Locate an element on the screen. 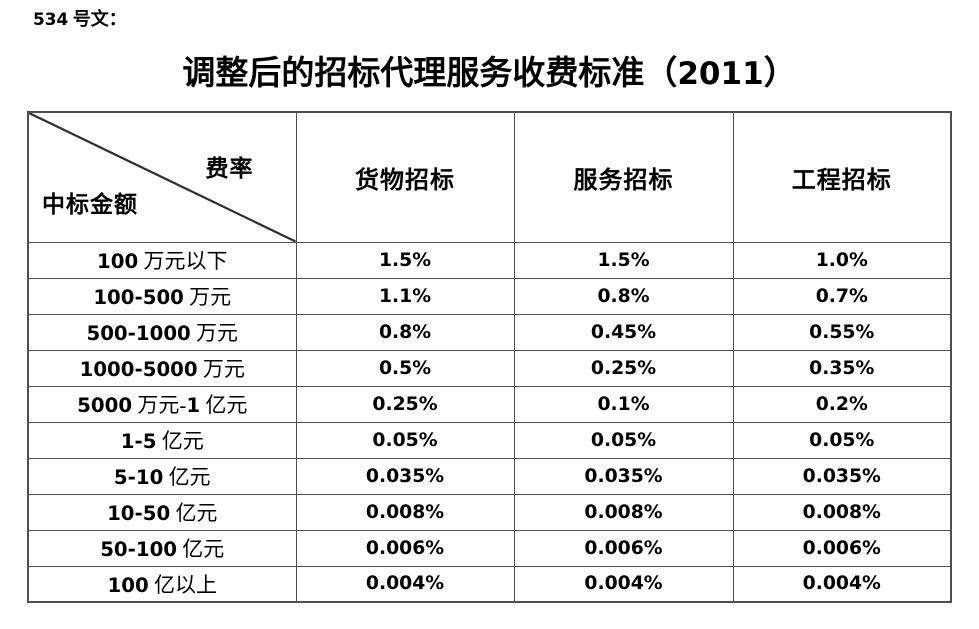  table-row: 1000-5000 万元 0.5% 0.25% 0.35% is located at coordinates (489, 368).